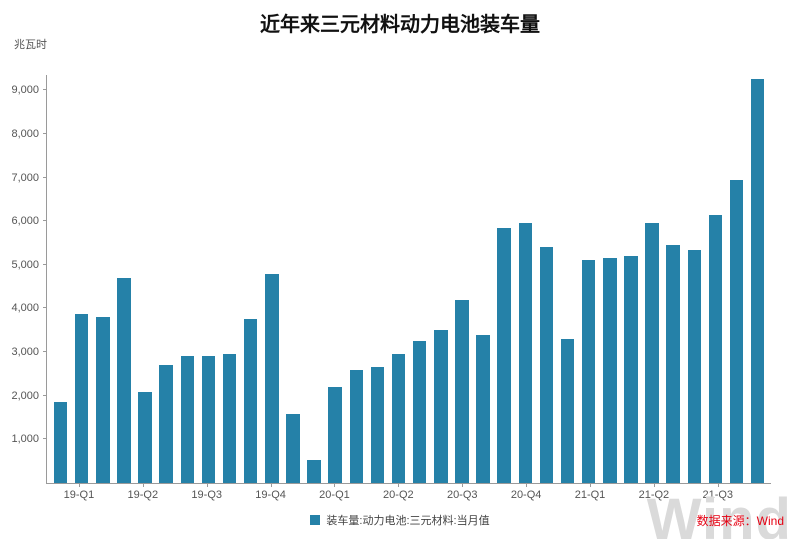  I want to click on legend-swatch-icon, so click(315, 520).